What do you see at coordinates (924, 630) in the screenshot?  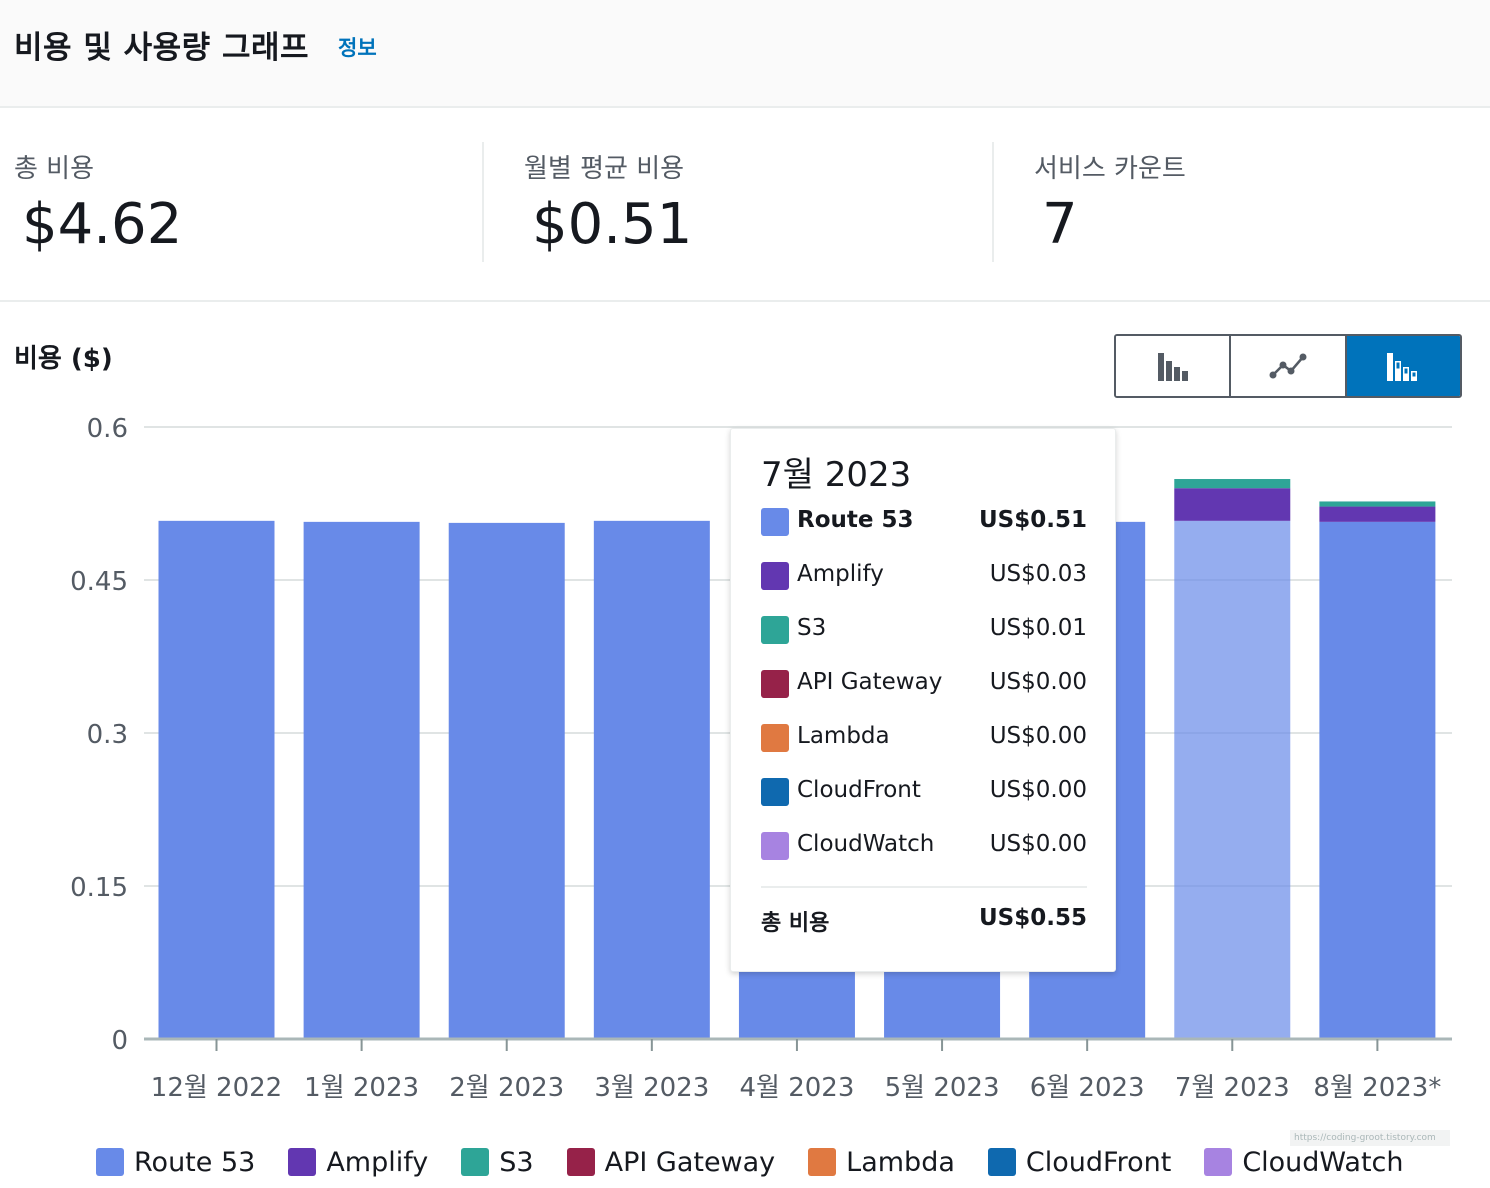 I see `tooltip-row: S3 US$0.01` at bounding box center [924, 630].